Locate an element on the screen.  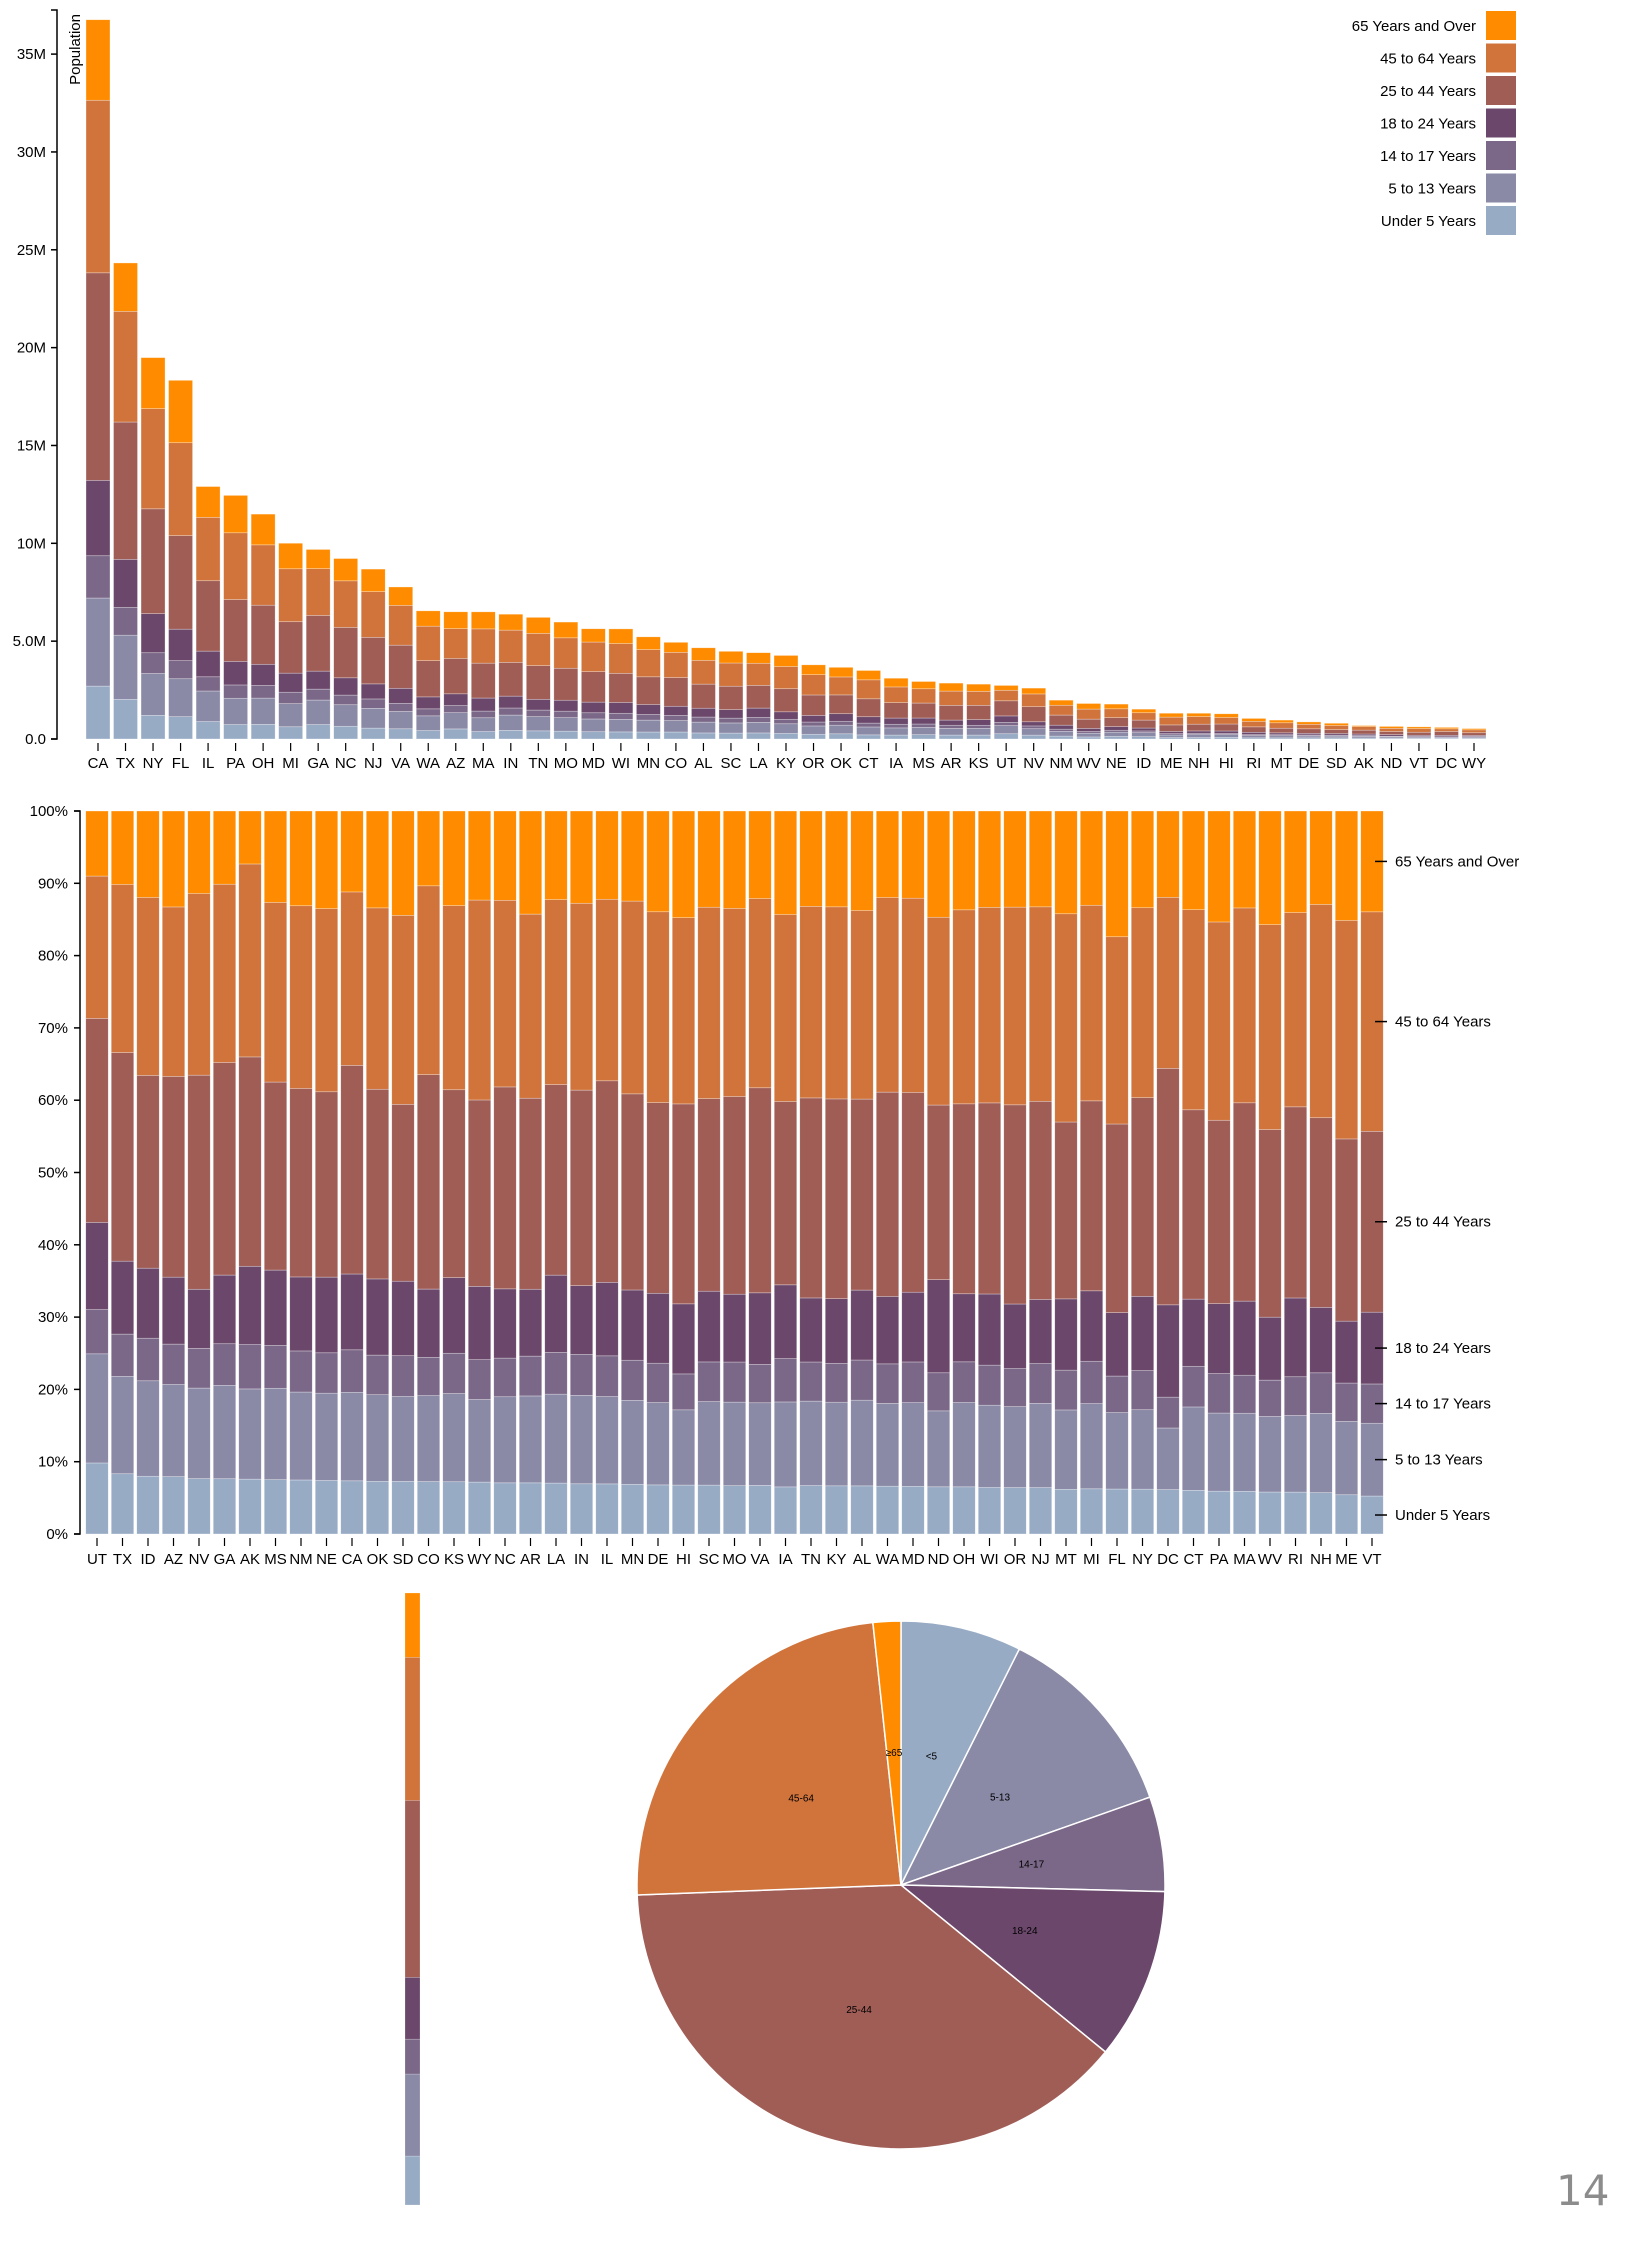
x-tick-label: OH is located at coordinates (964, 1559).